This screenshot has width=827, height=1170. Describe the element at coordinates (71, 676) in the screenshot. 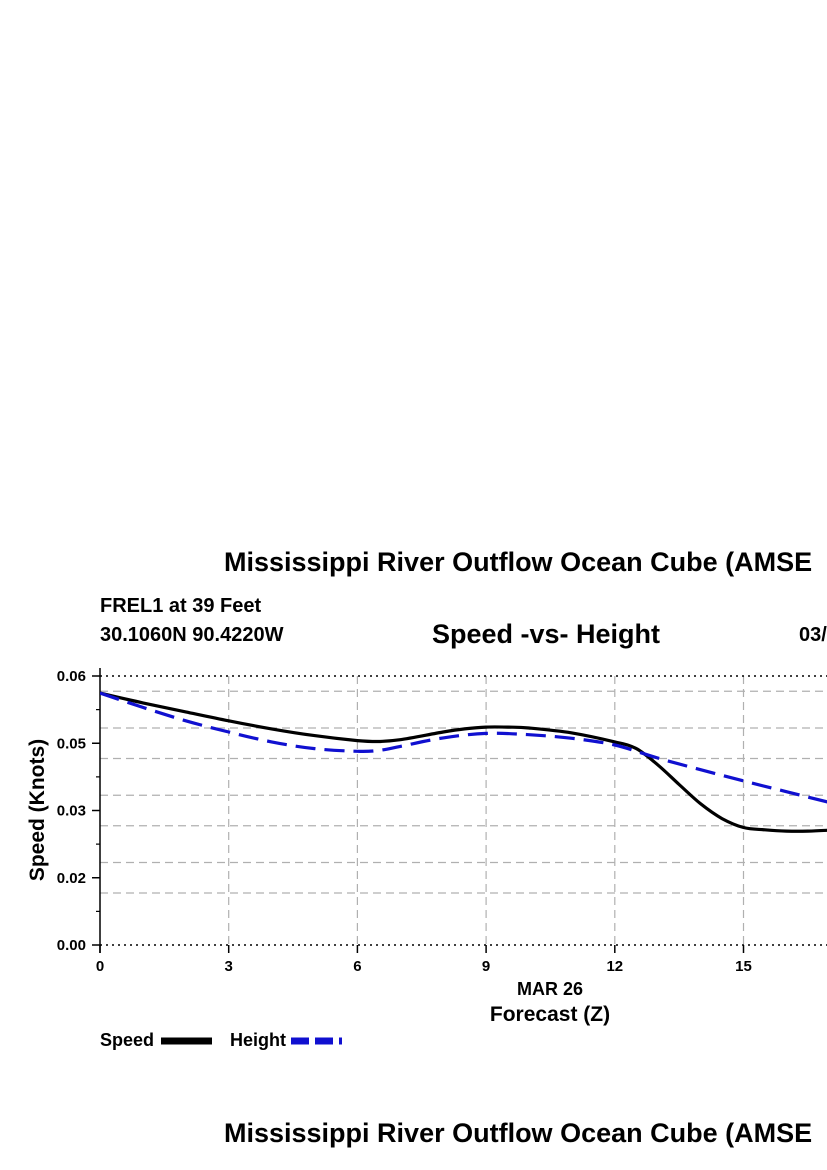

I see `y-tick-label: 0.06` at that location.